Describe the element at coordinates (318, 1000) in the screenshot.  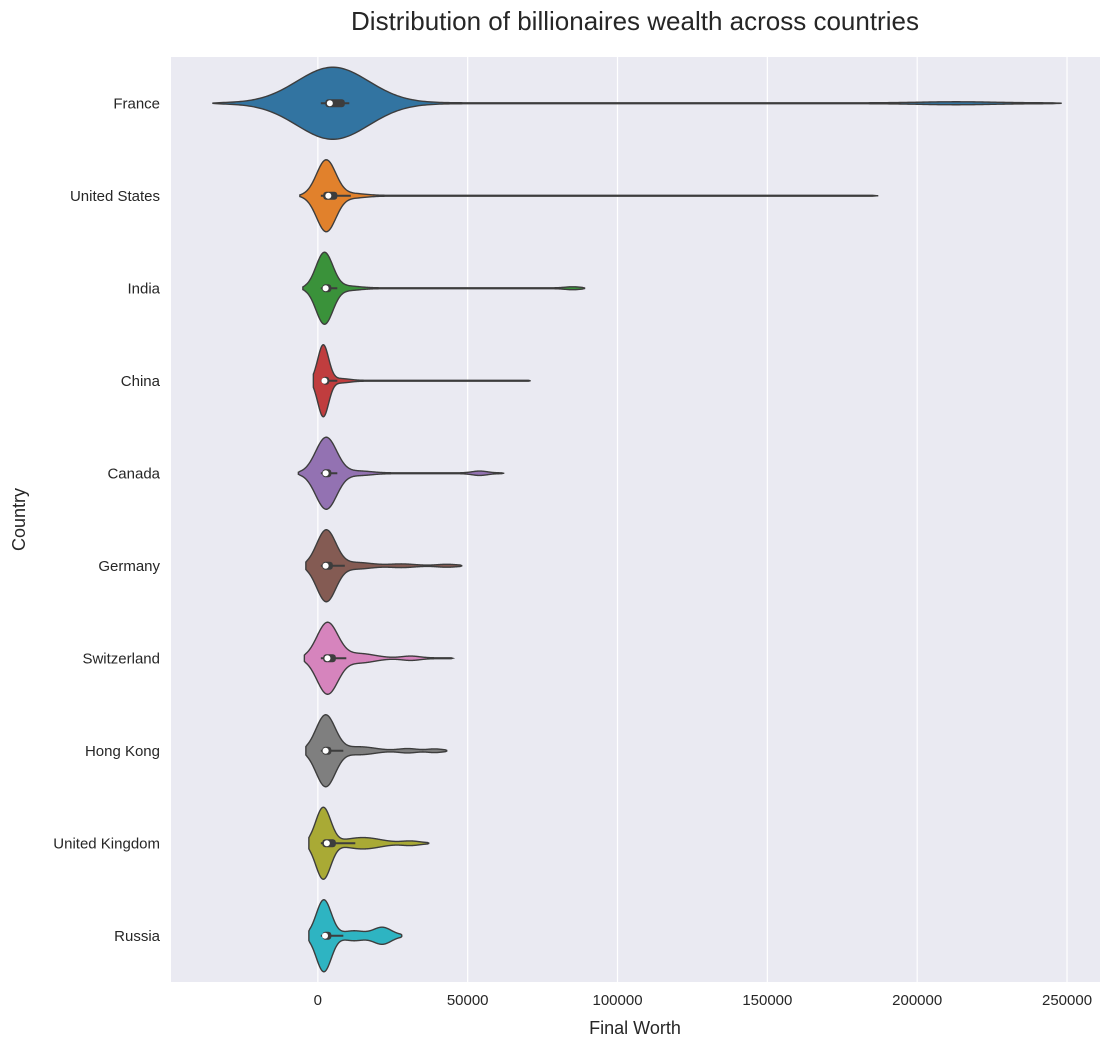
I see `x-tick-label: 0` at that location.